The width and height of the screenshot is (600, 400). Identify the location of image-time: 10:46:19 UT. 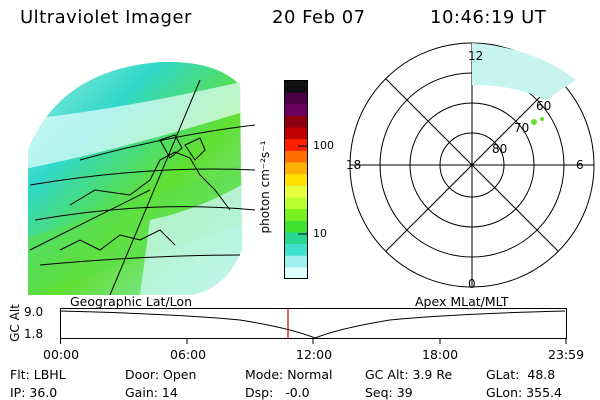
(488, 17).